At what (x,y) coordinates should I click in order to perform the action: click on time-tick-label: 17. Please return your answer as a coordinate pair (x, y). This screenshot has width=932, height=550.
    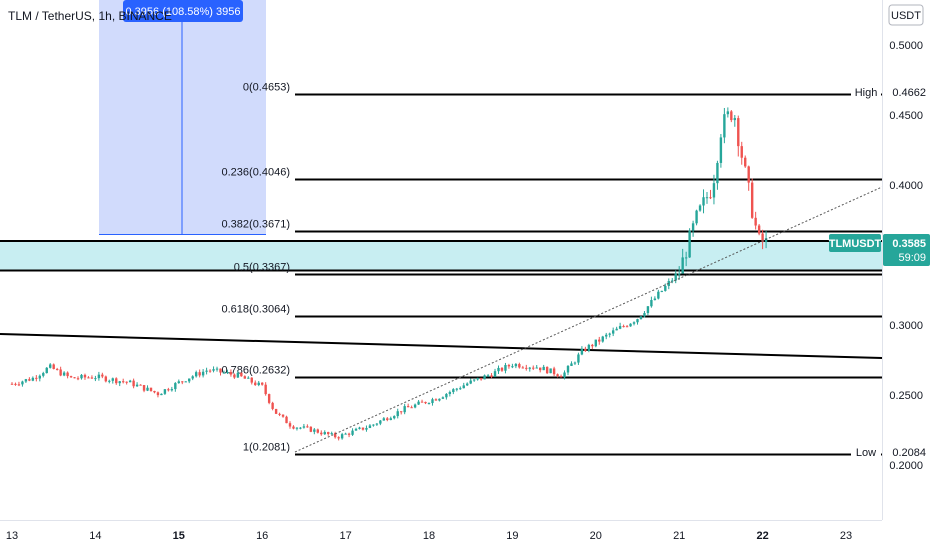
    Looking at the image, I should click on (345, 536).